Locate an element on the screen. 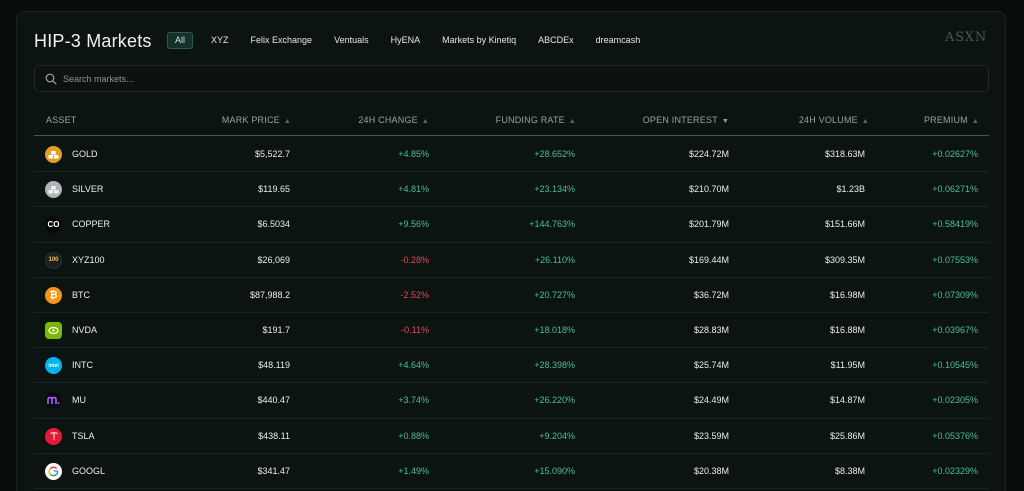  24h-change: +4.81% is located at coordinates (413, 189).